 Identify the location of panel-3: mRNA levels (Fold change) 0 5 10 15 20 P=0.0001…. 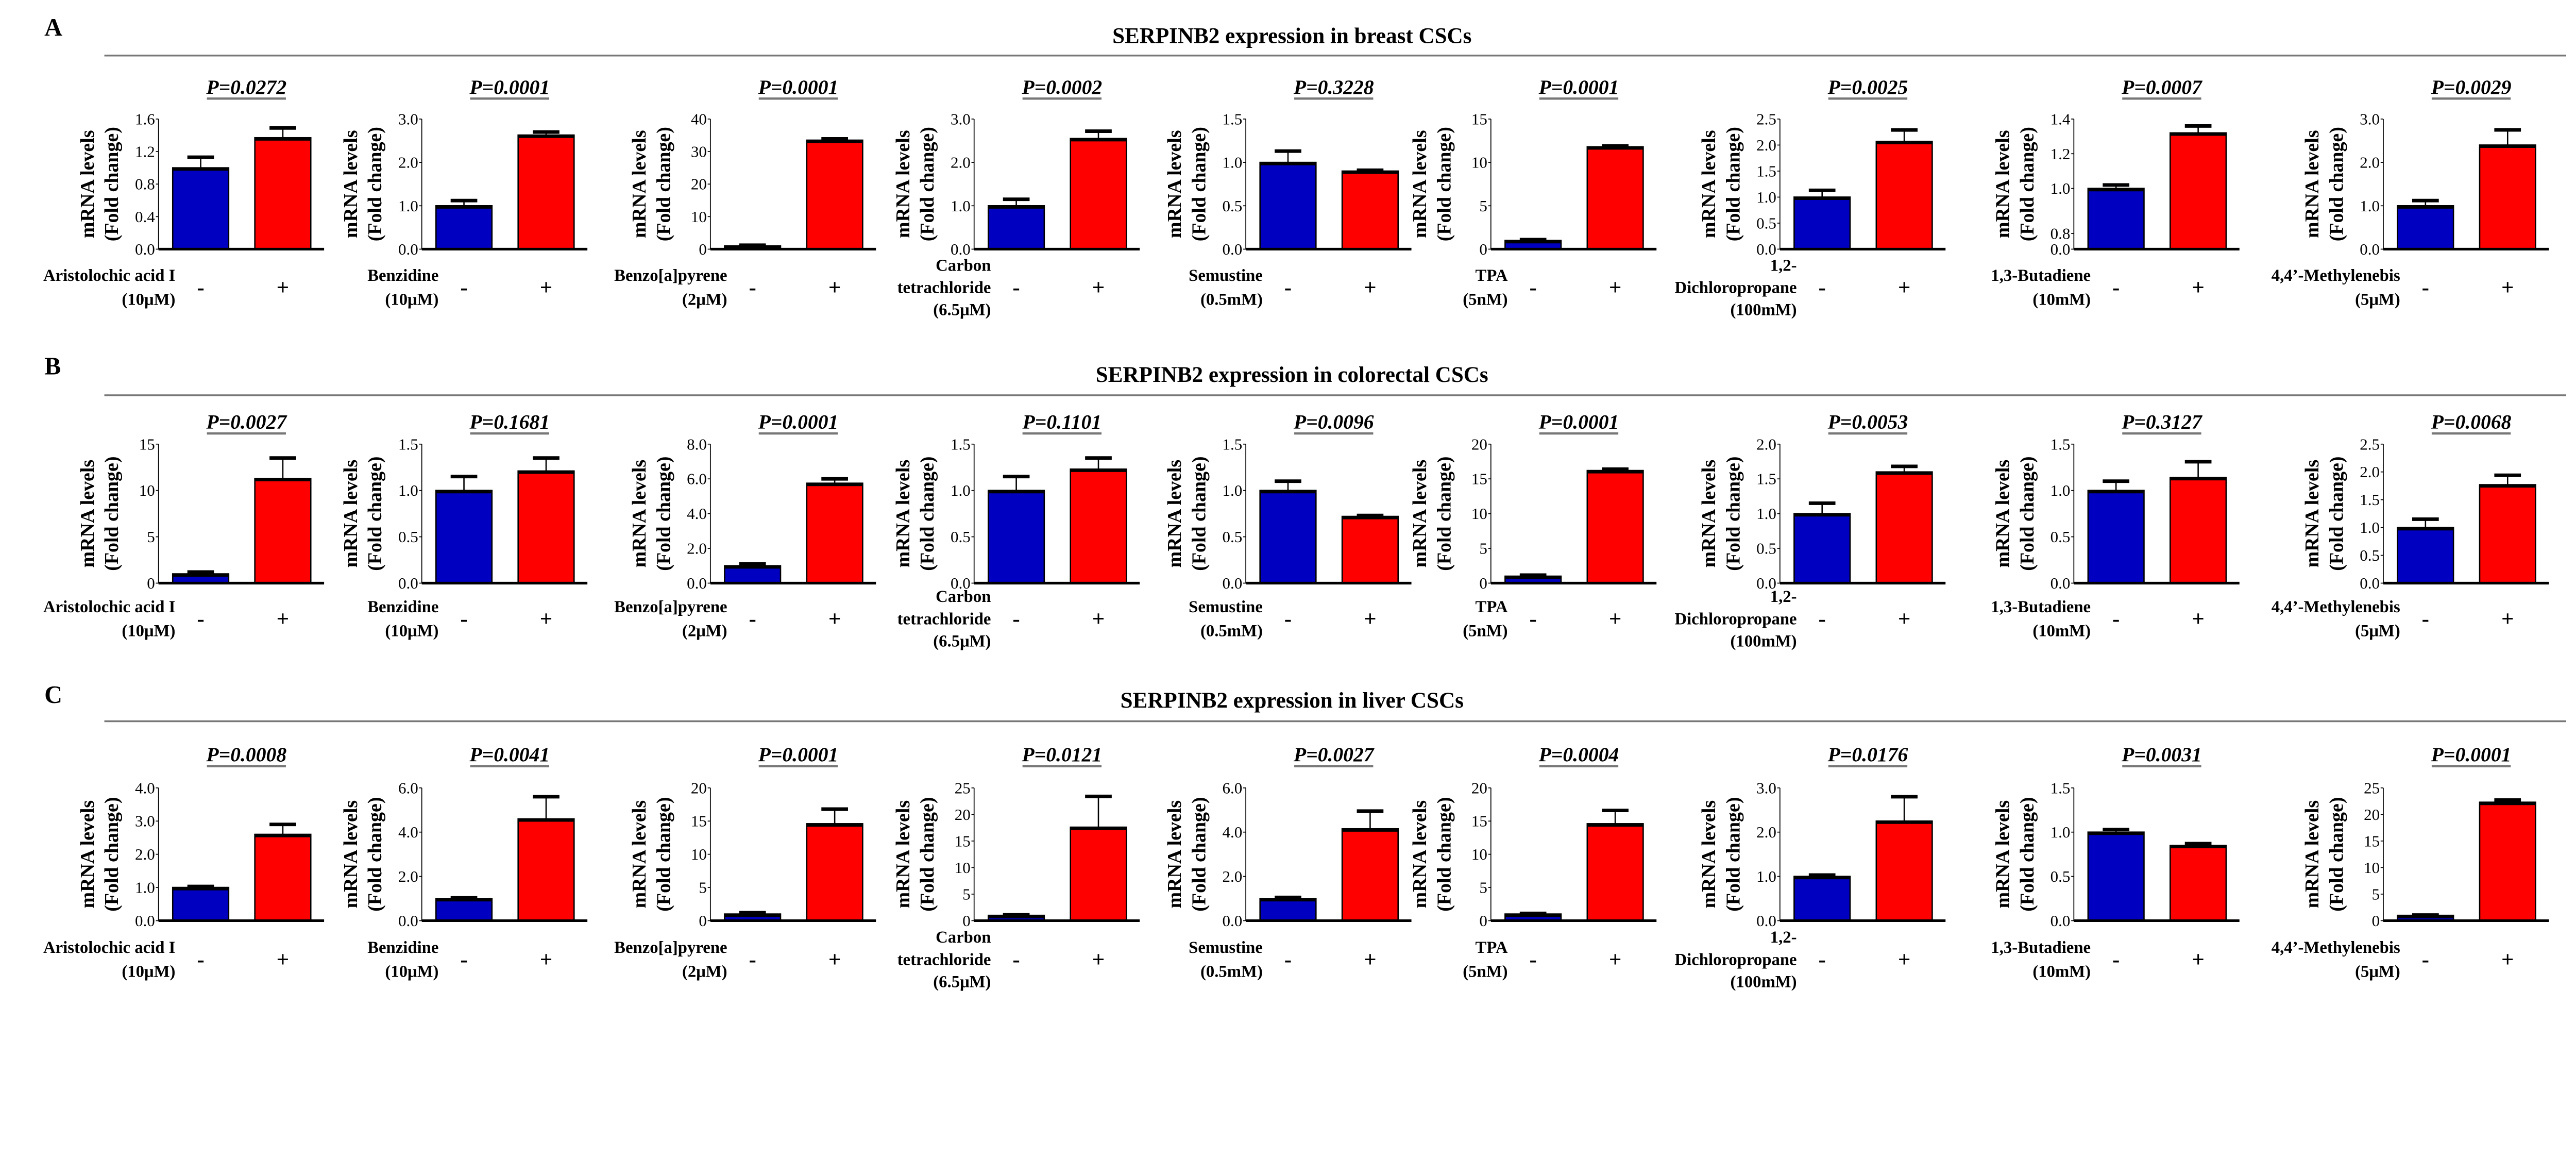
(745, 862).